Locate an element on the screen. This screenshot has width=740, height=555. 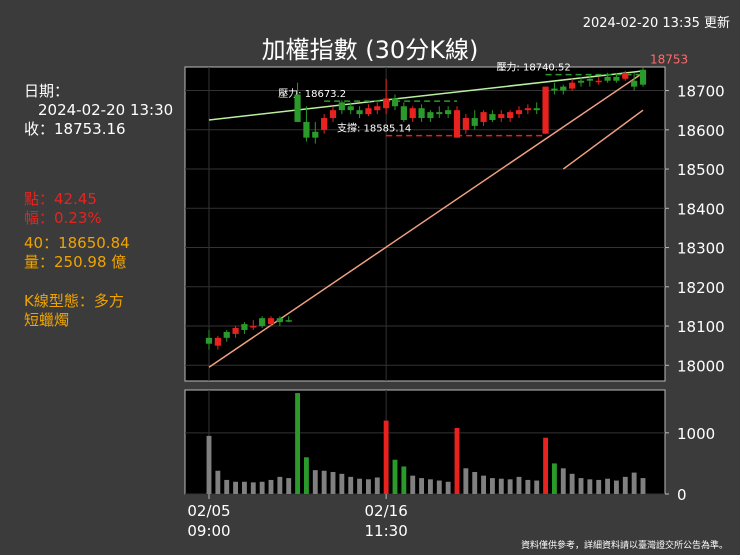
price-tick-label: 18600 is located at coordinates (701, 131).